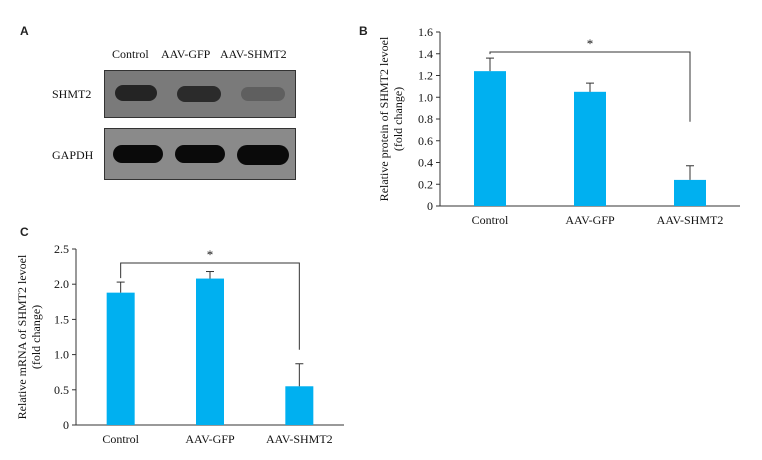 The width and height of the screenshot is (762, 460). What do you see at coordinates (425, 141) in the screenshot?
I see `y-tick-label: 0.6` at bounding box center [425, 141].